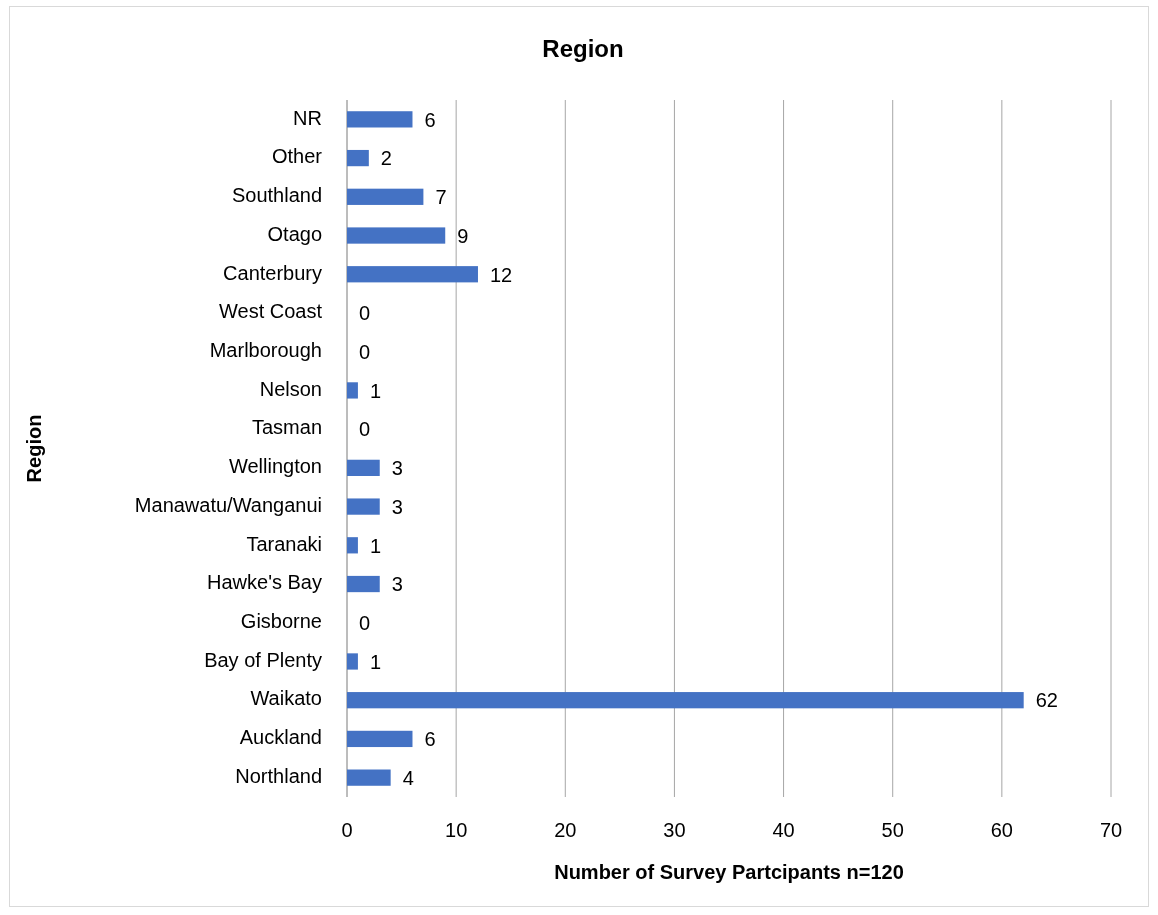 This screenshot has width=1158, height=915. I want to click on y-tick-label: Hawke's Bay, so click(264, 582).